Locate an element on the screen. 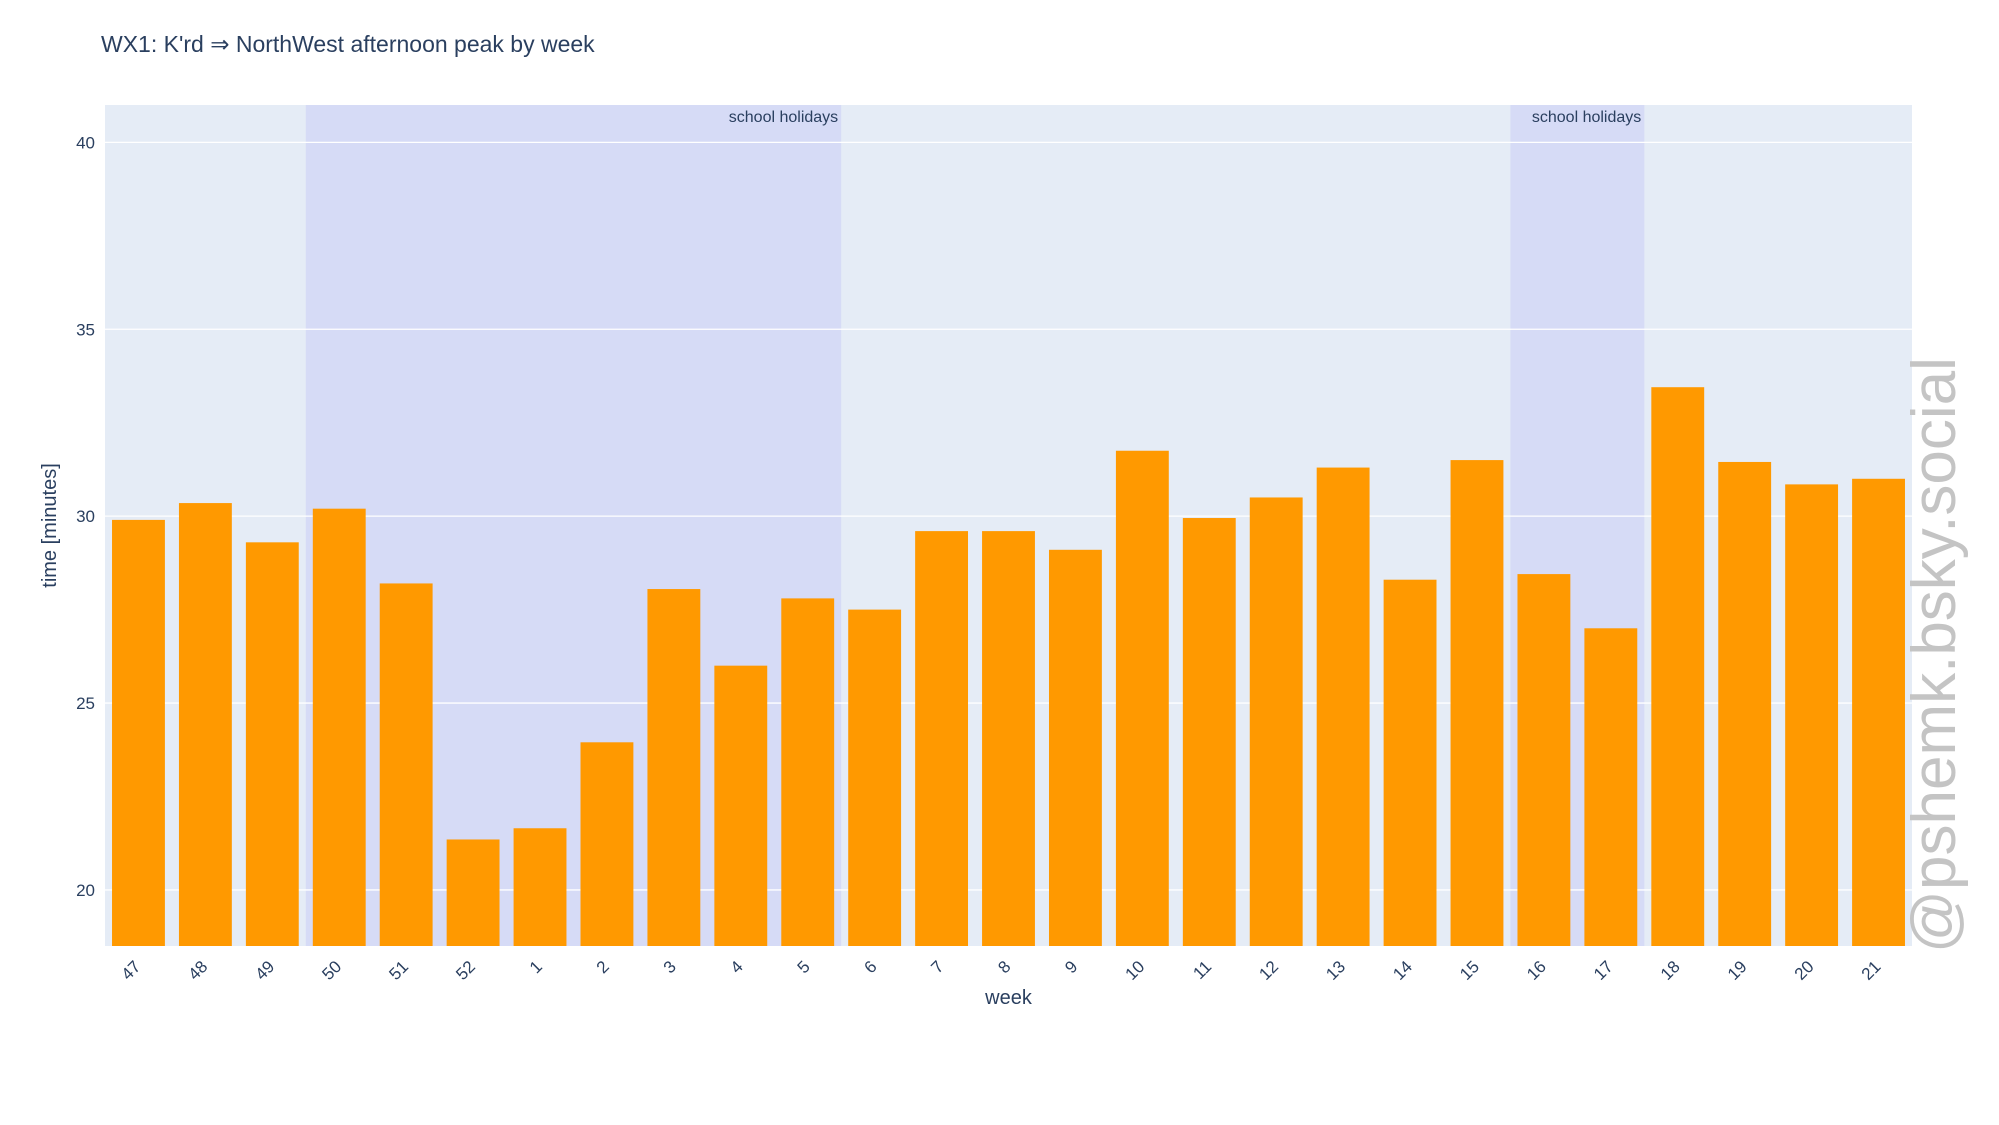 This screenshot has width=1999, height=1125. y-tick-label: 35 is located at coordinates (85, 329).